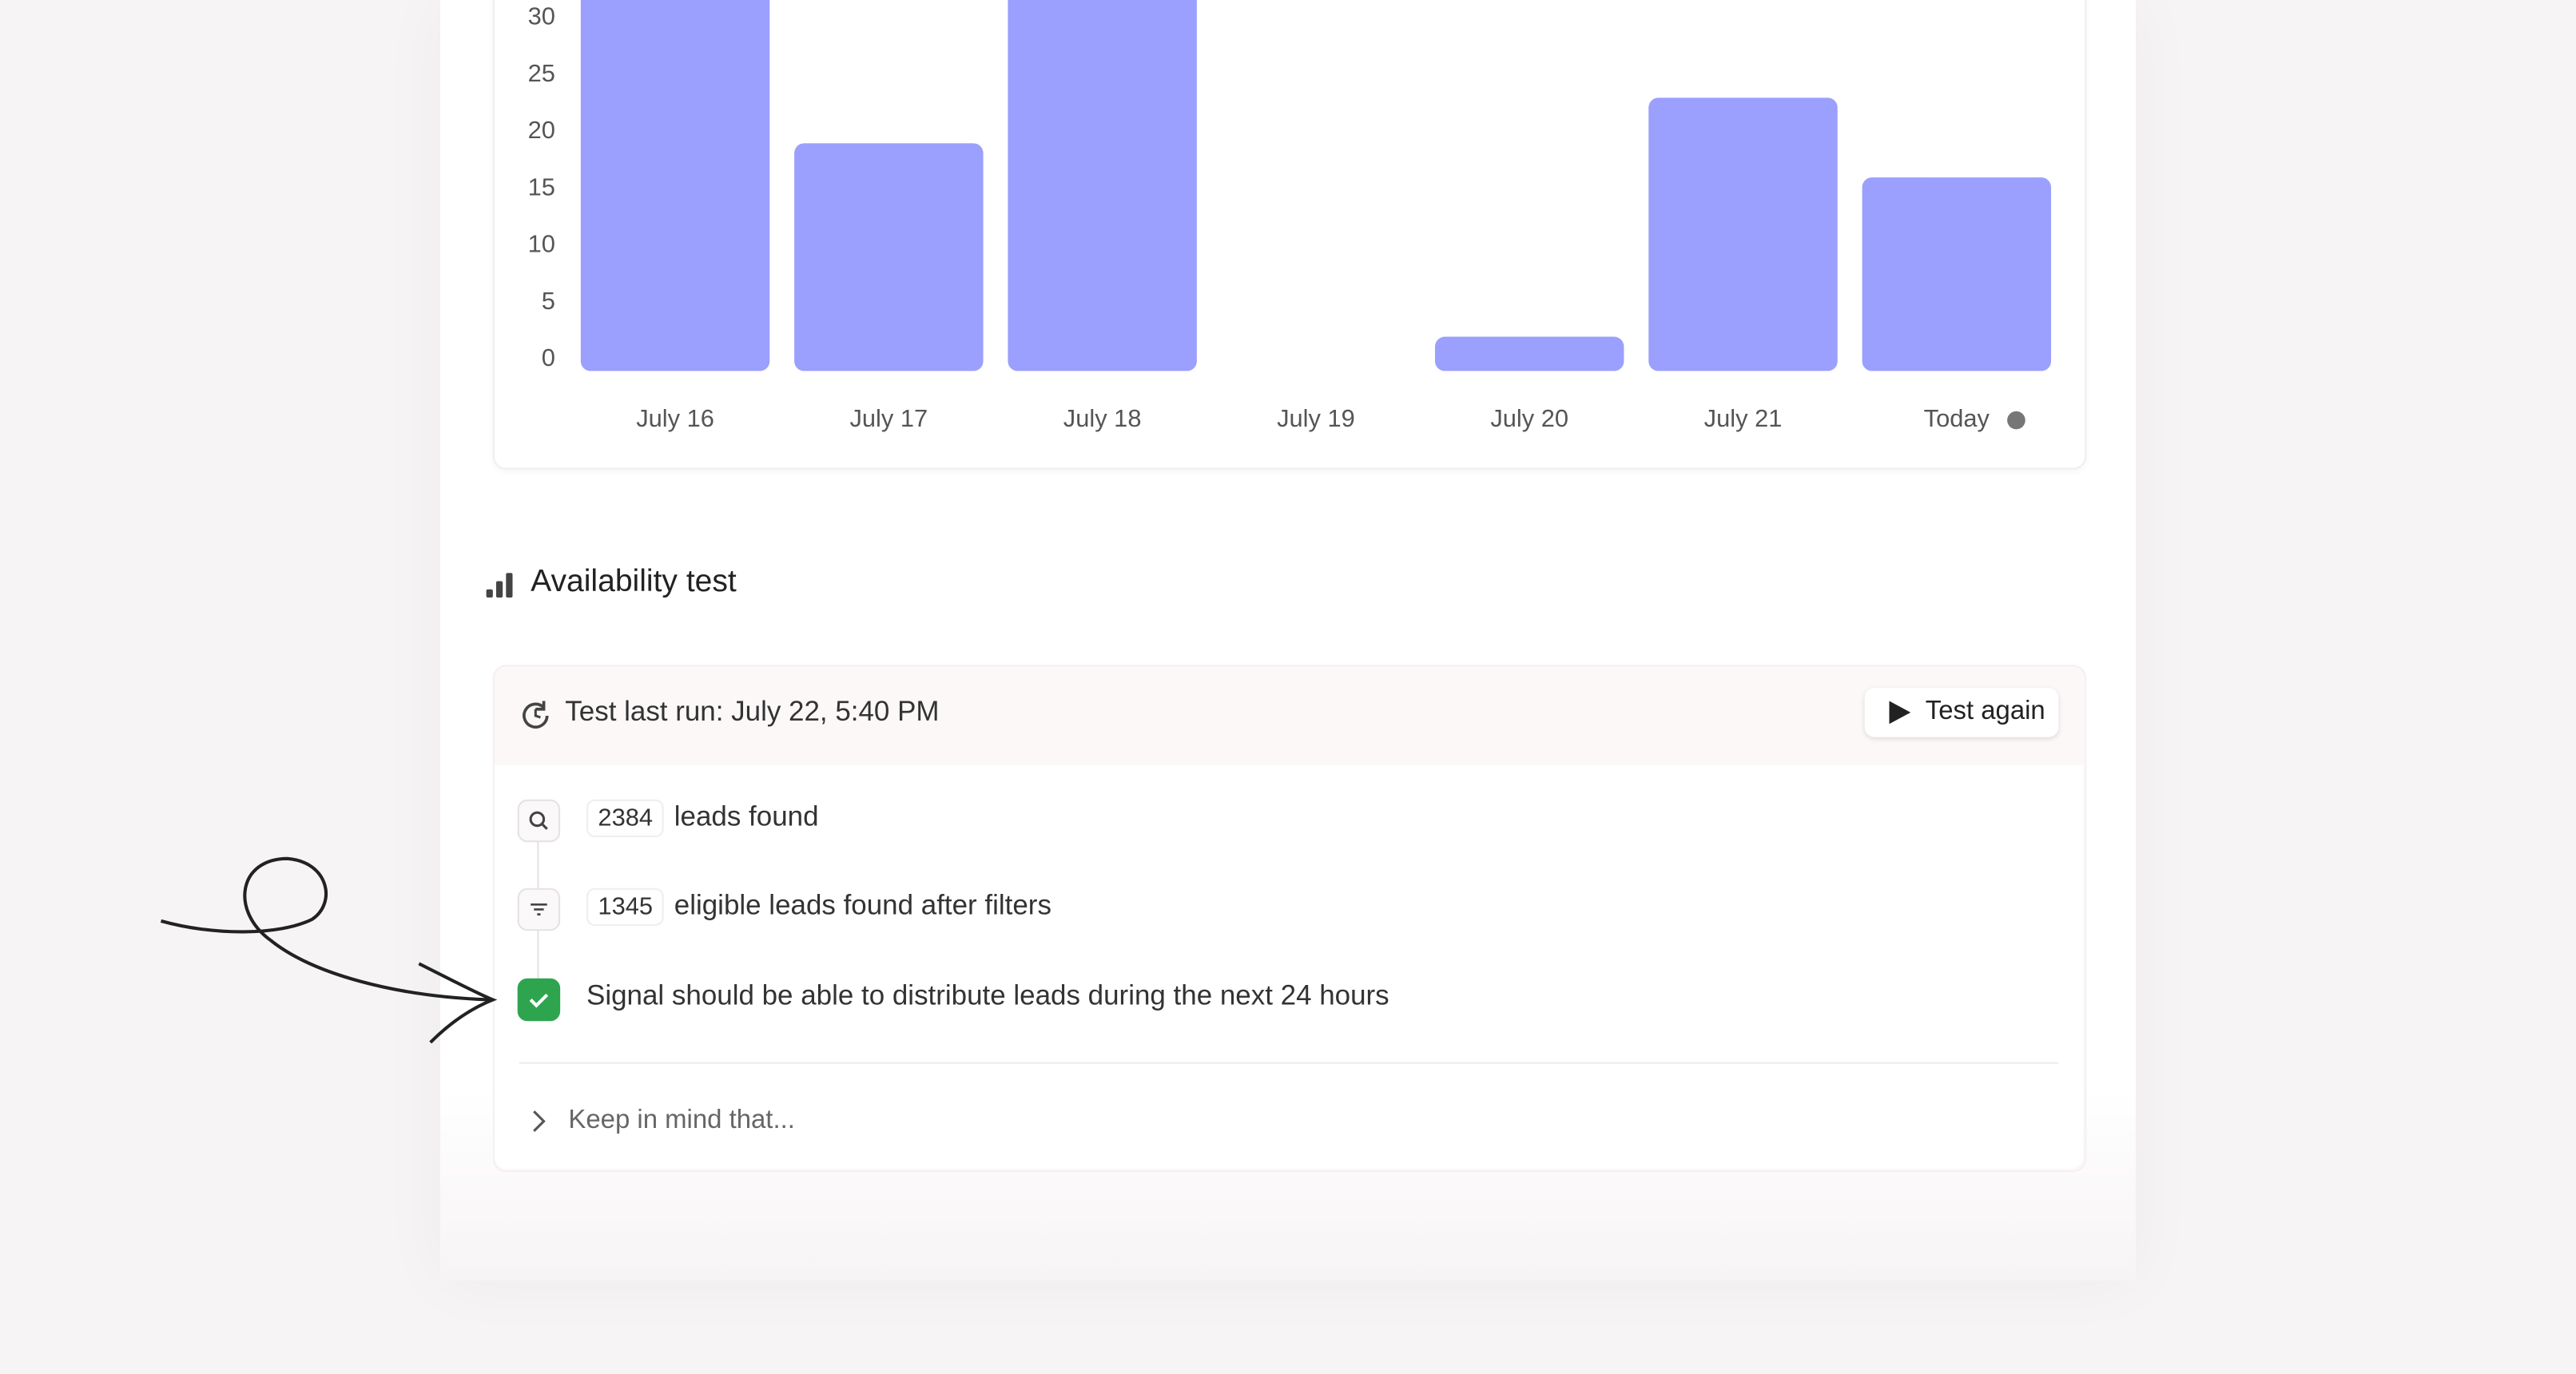  What do you see at coordinates (548, 301) in the screenshot?
I see `y-tick-label: 5` at bounding box center [548, 301].